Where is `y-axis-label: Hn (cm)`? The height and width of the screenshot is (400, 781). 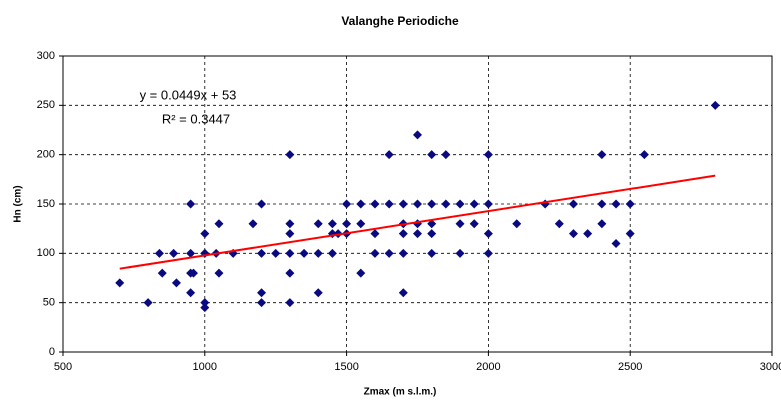
y-axis-label: Hn (cm) is located at coordinates (18, 203).